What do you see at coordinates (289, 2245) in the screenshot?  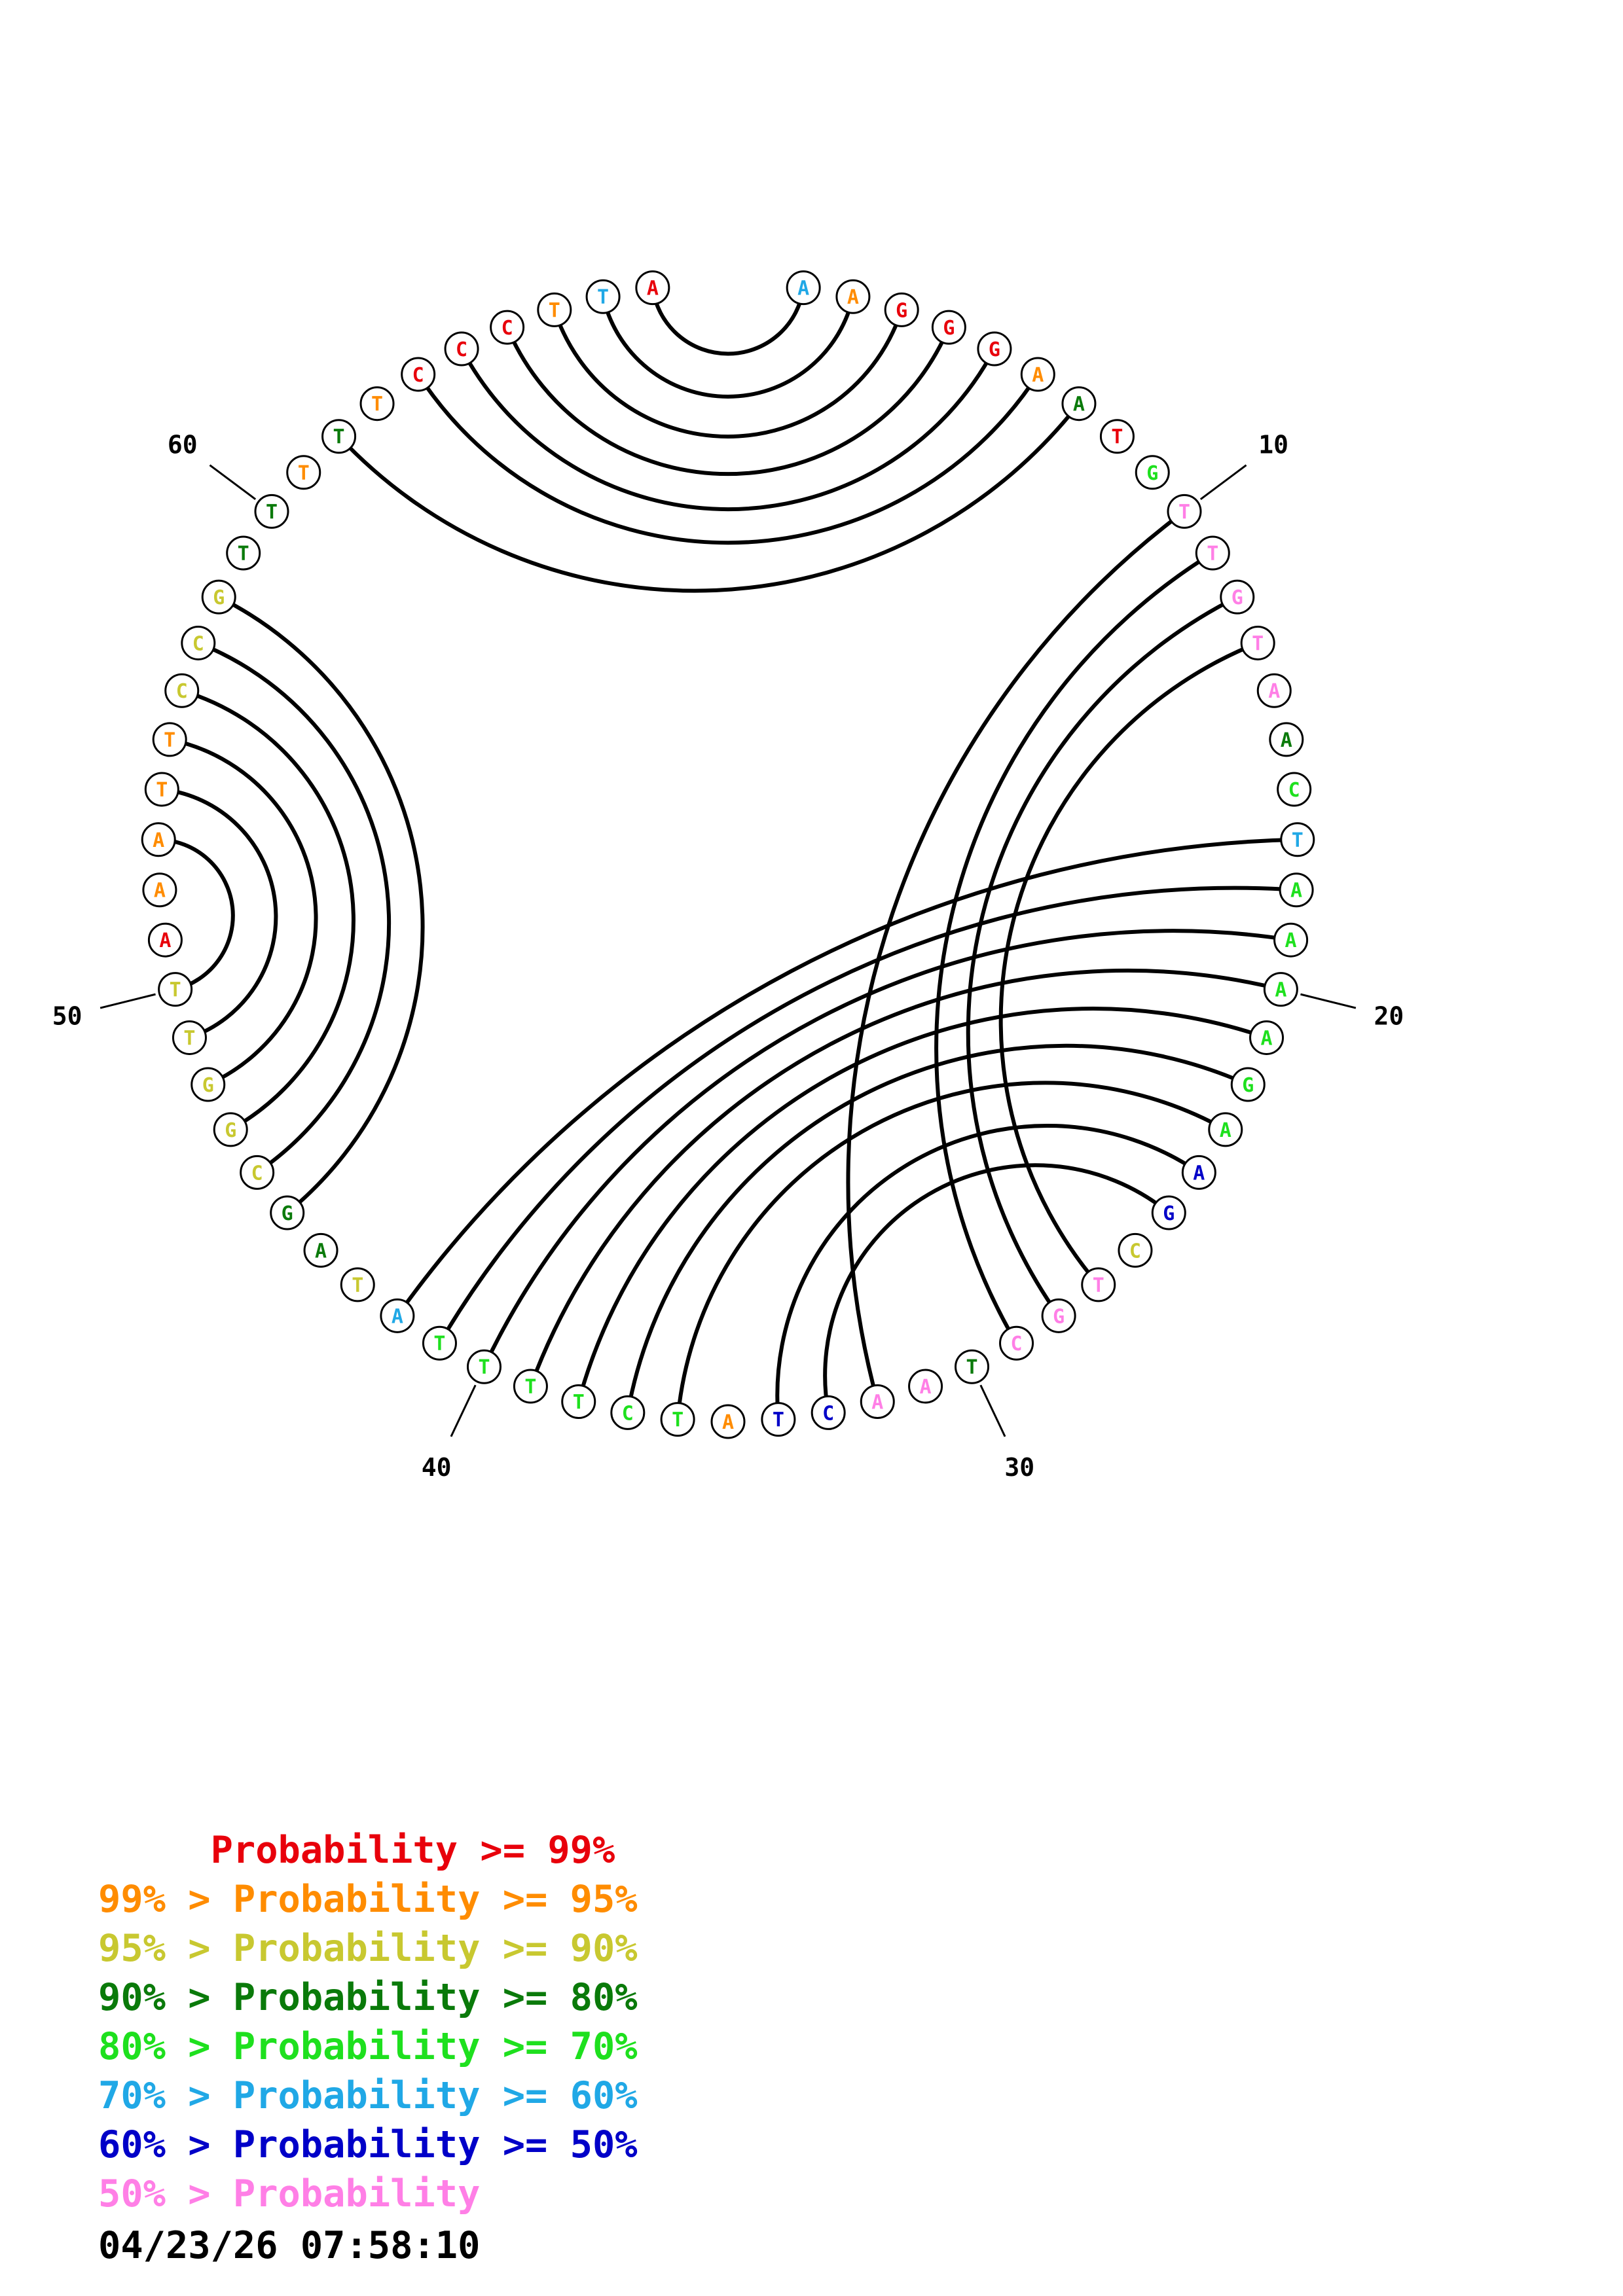 I see `timestamp: 04/23/26 07:58:10` at bounding box center [289, 2245].